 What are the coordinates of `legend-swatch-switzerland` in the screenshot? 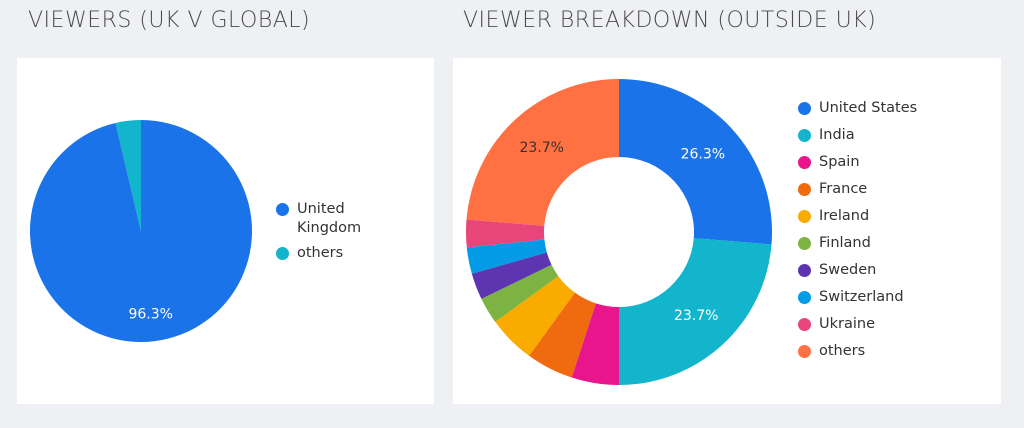 It's located at (804, 297).